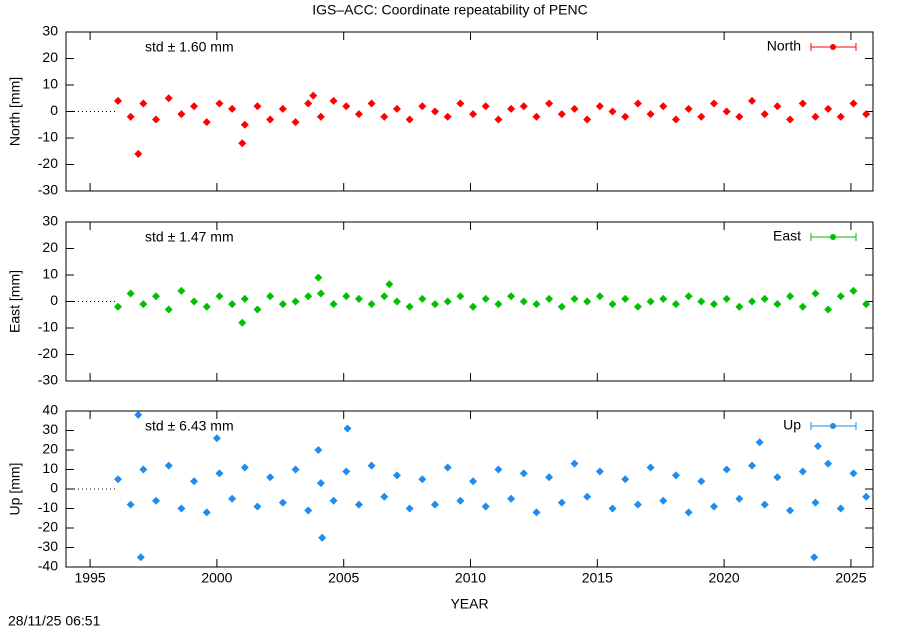 This screenshot has height=630, width=900. What do you see at coordinates (470, 578) in the screenshot?
I see `x-tick-label: 2010` at bounding box center [470, 578].